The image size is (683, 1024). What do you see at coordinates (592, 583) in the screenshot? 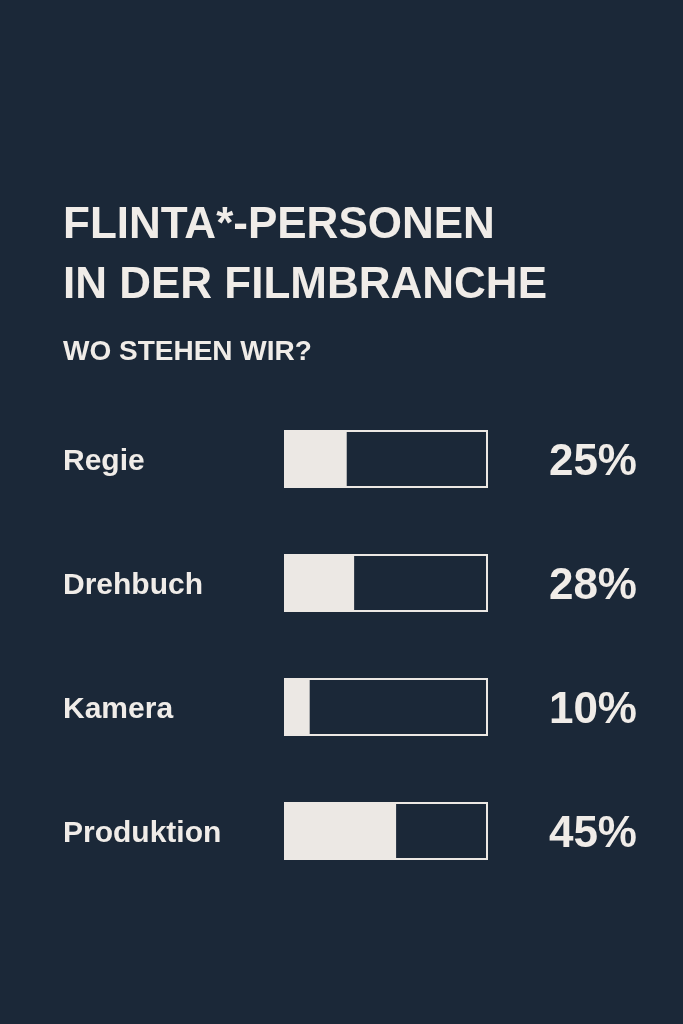
I see `data-label: 28%` at bounding box center [592, 583].